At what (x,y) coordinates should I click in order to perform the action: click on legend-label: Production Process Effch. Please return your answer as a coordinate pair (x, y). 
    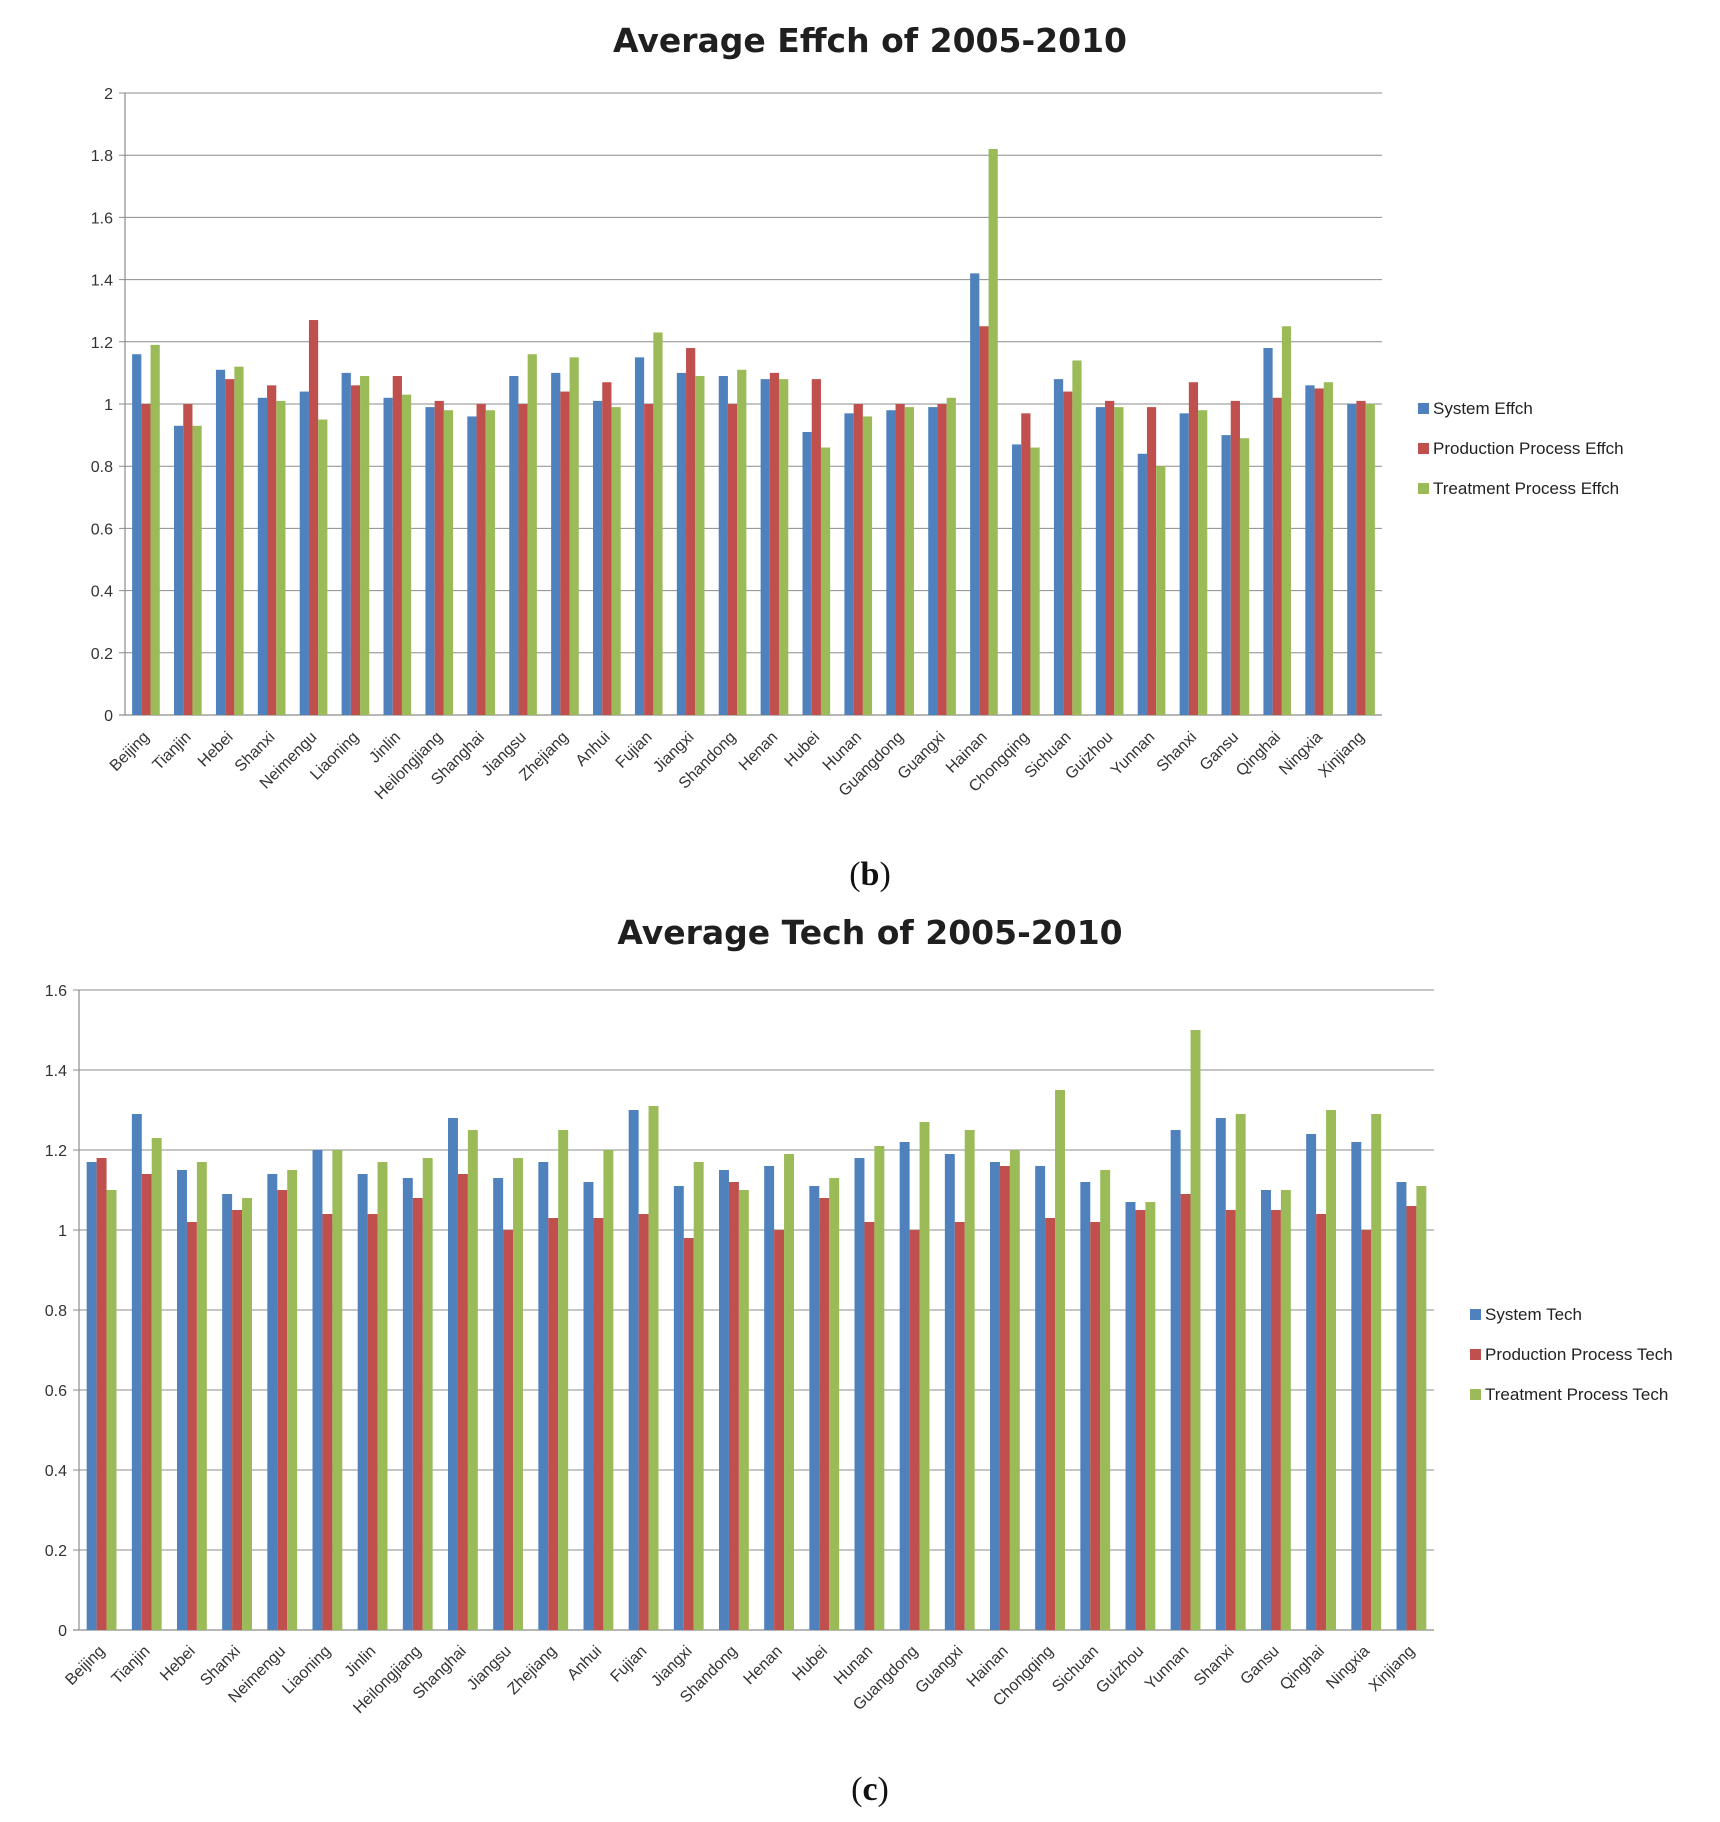
    Looking at the image, I should click on (1528, 448).